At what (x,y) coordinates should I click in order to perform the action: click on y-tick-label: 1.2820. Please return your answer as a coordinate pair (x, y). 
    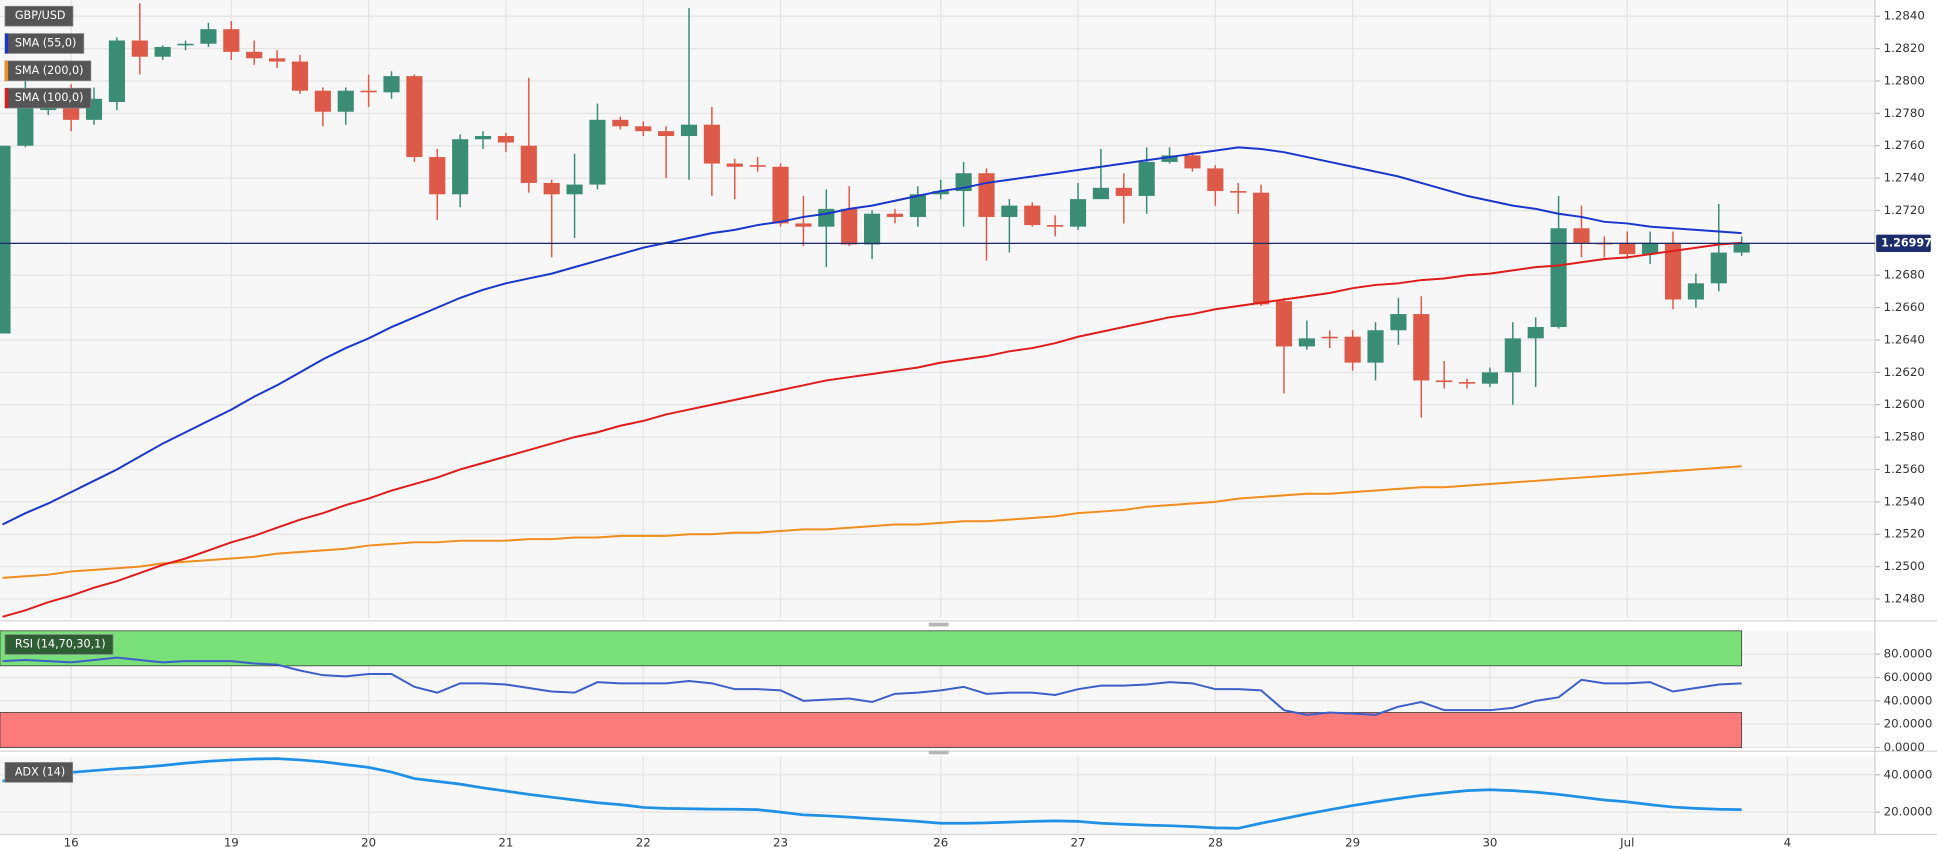
    Looking at the image, I should click on (1904, 48).